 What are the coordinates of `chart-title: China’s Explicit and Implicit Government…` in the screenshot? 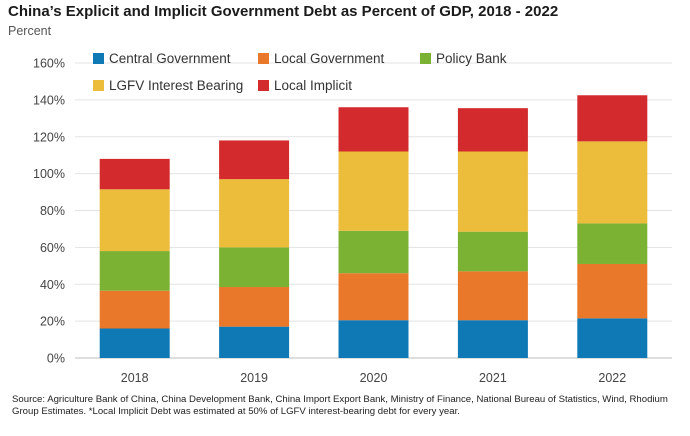 It's located at (283, 11).